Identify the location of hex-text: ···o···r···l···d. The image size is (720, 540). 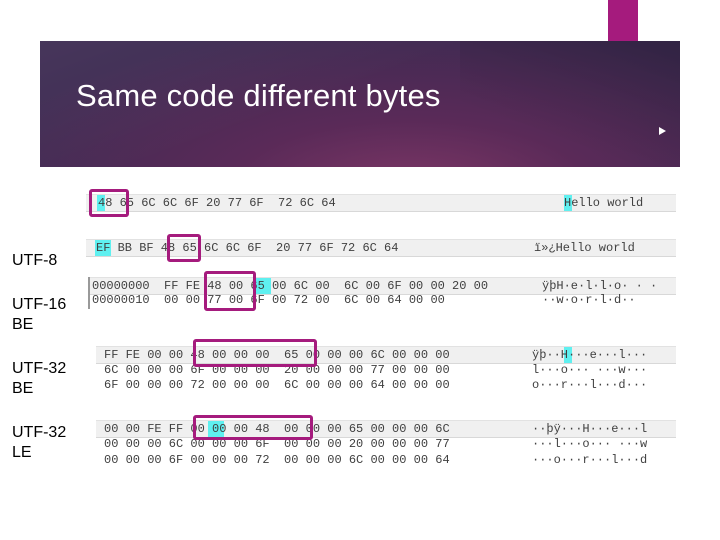
(590, 460).